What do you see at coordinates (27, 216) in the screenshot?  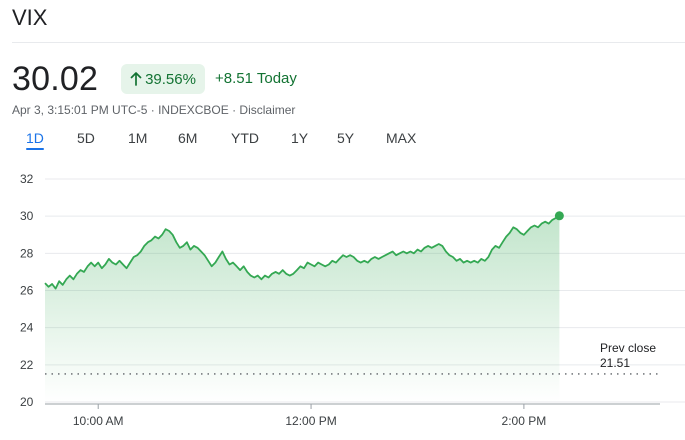 I see `y-tick-label: 30` at bounding box center [27, 216].